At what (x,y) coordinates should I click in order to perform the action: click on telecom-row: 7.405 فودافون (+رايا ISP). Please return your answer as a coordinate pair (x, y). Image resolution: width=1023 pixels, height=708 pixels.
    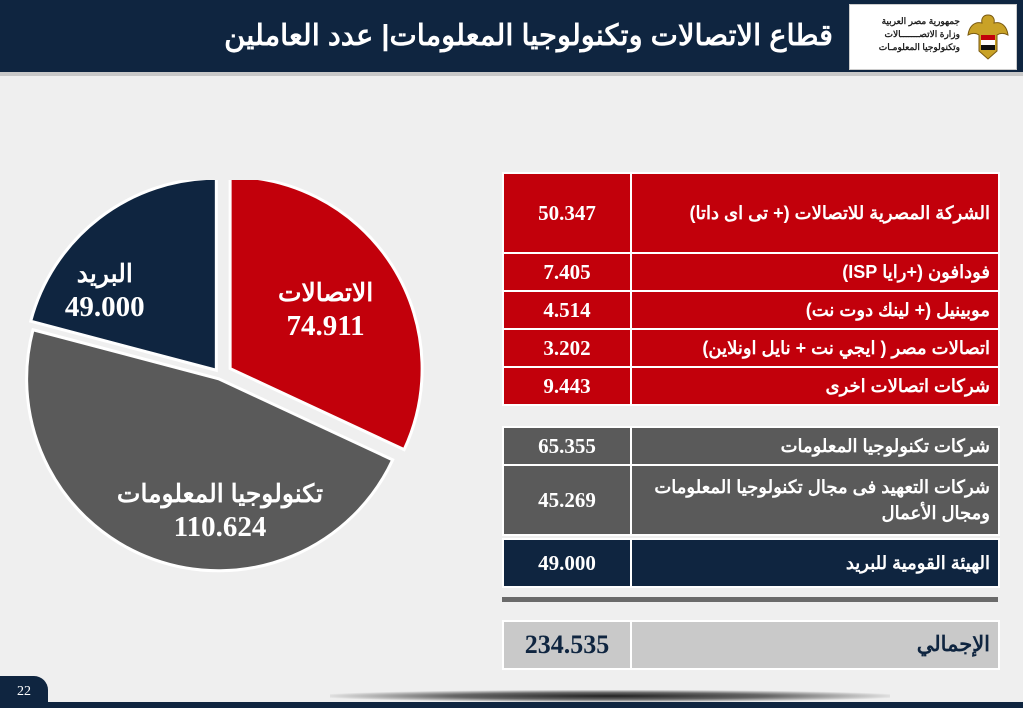
    Looking at the image, I should click on (751, 272).